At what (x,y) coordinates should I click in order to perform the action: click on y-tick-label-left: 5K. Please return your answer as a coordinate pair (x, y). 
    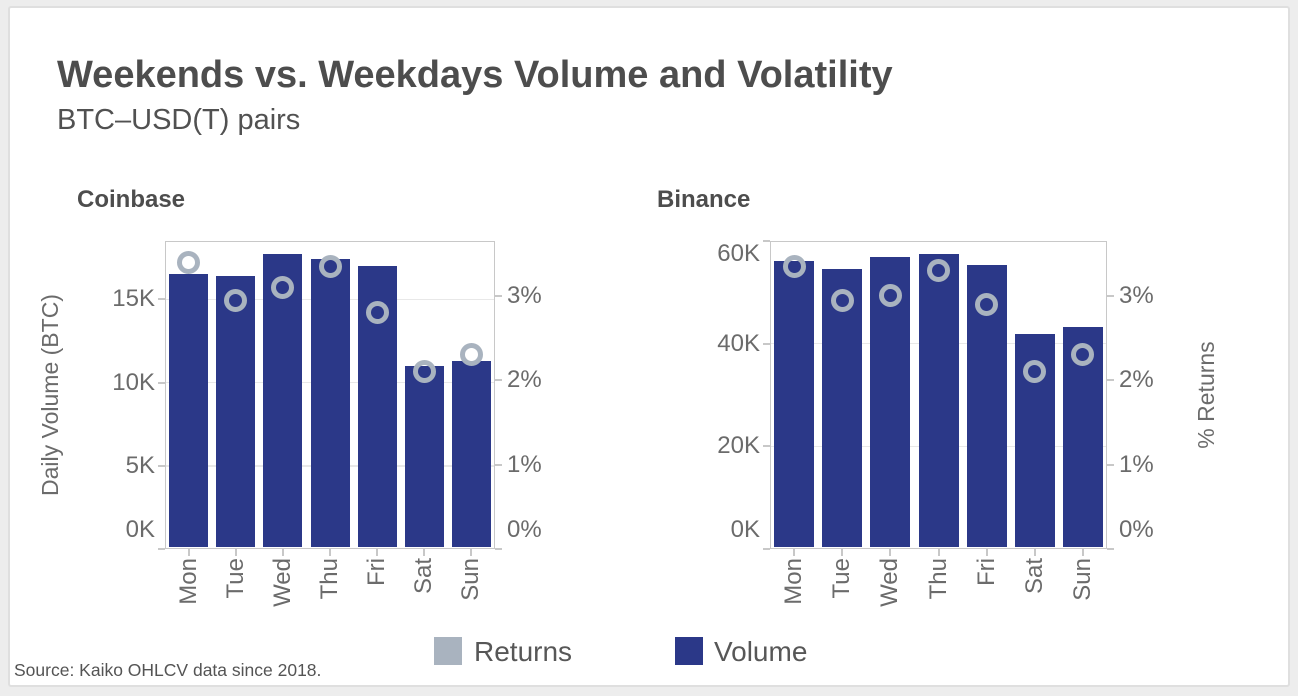
    Looking at the image, I should click on (140, 465).